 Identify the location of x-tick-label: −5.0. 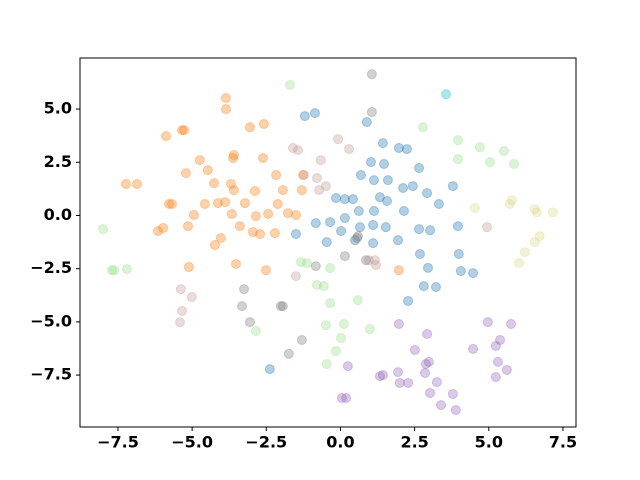
(192, 442).